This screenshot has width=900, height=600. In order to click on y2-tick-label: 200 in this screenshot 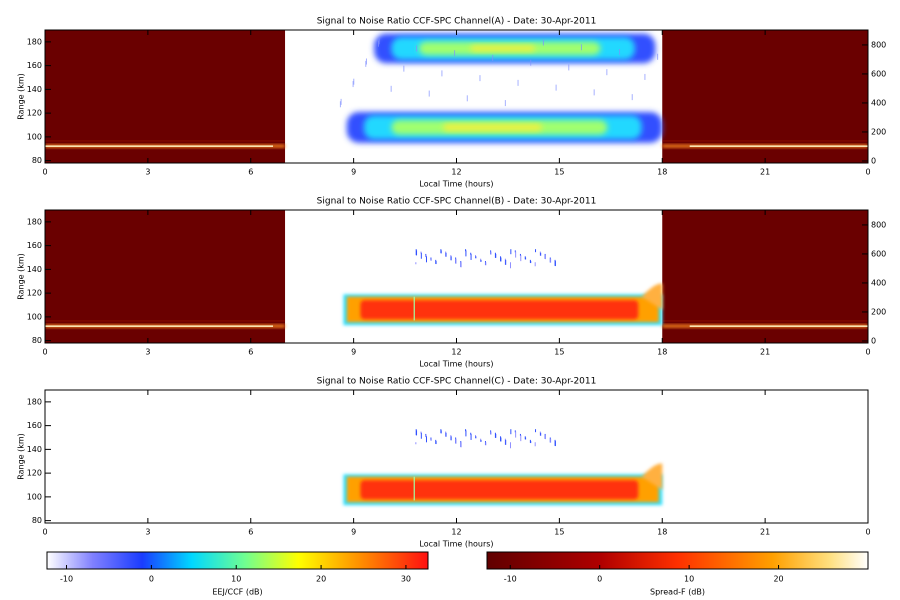, I will do `click(878, 311)`.